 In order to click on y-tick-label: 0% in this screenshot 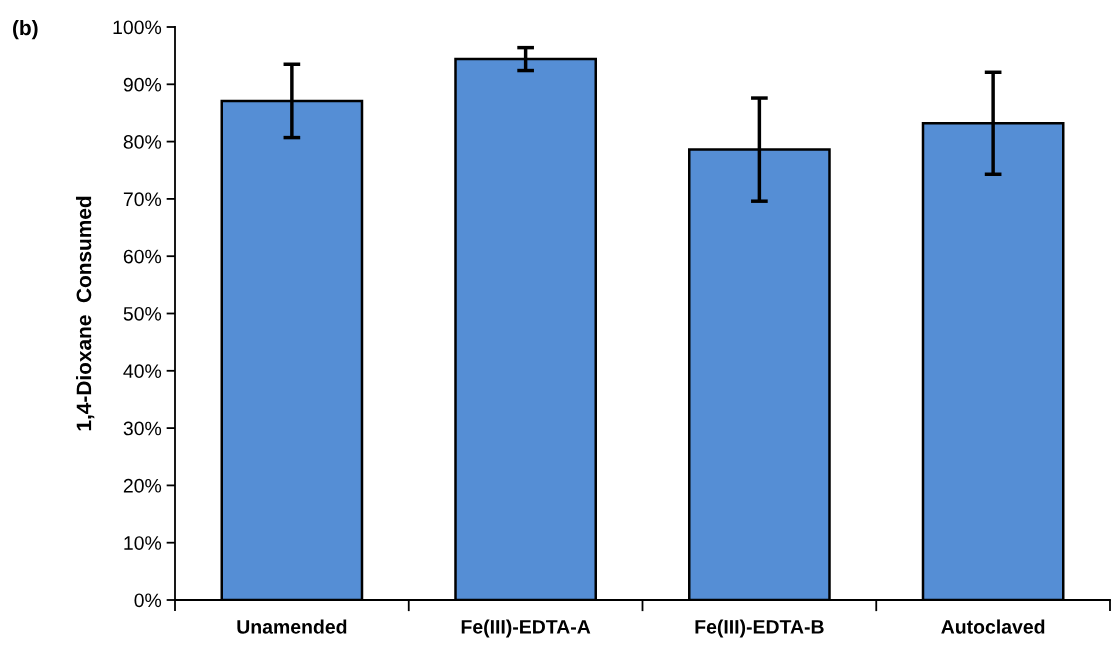, I will do `click(148, 600)`.